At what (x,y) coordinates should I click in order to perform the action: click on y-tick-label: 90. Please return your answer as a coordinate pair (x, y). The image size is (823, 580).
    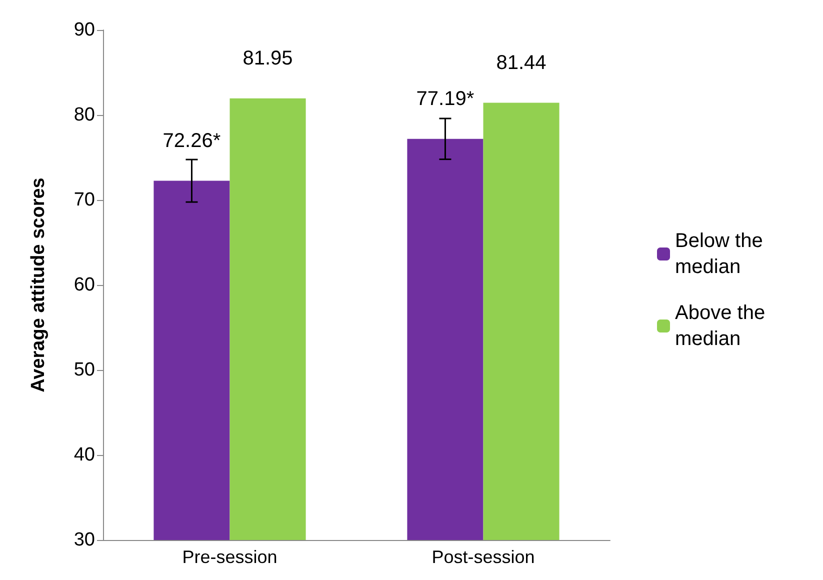
    Looking at the image, I should click on (84, 30).